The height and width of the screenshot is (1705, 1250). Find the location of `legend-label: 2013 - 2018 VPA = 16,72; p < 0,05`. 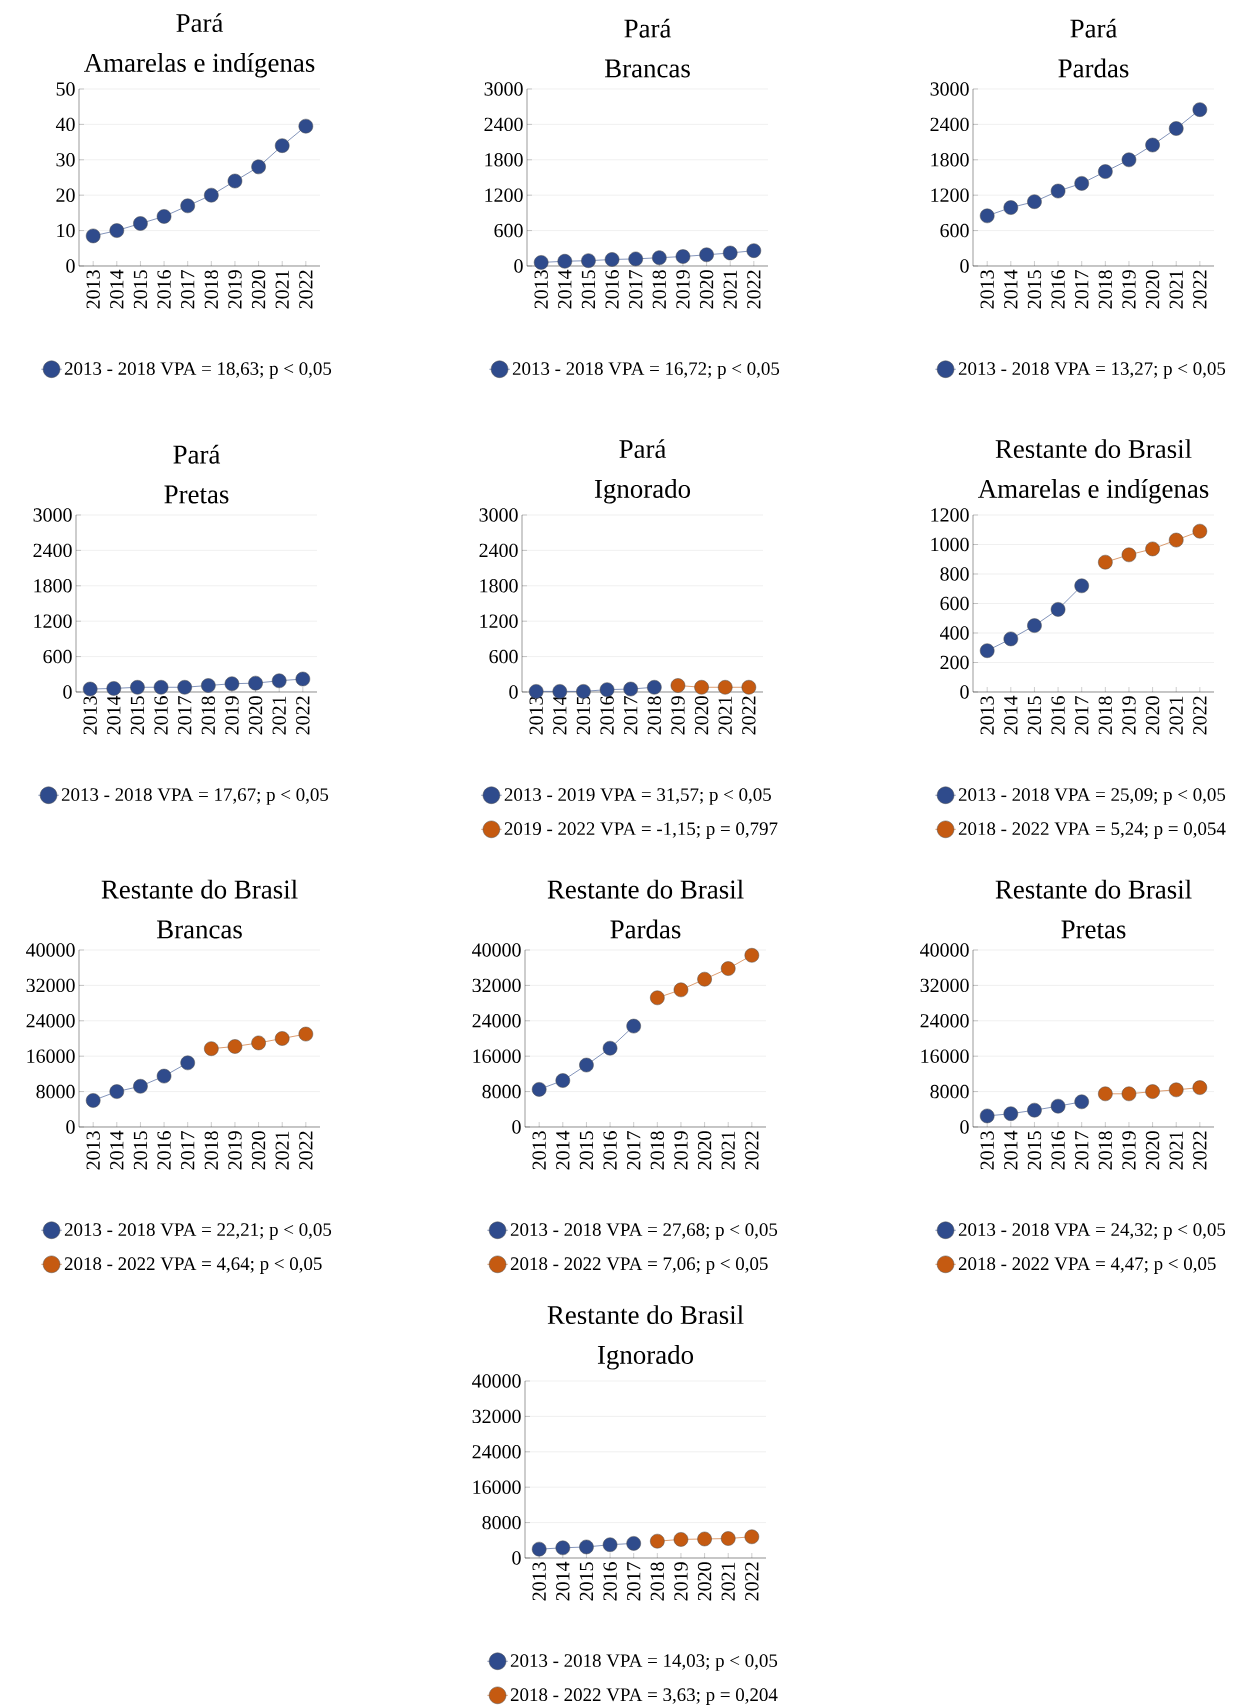

legend-label: 2013 - 2018 VPA = 16,72; p < 0,05 is located at coordinates (646, 370).